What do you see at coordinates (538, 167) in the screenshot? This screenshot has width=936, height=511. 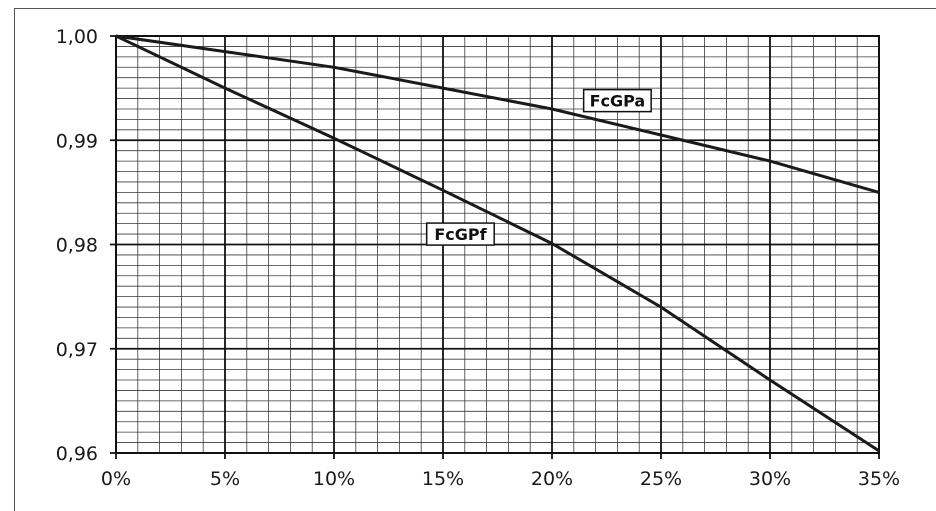 I see `series-labels: FcGPa FcGPf` at bounding box center [538, 167].